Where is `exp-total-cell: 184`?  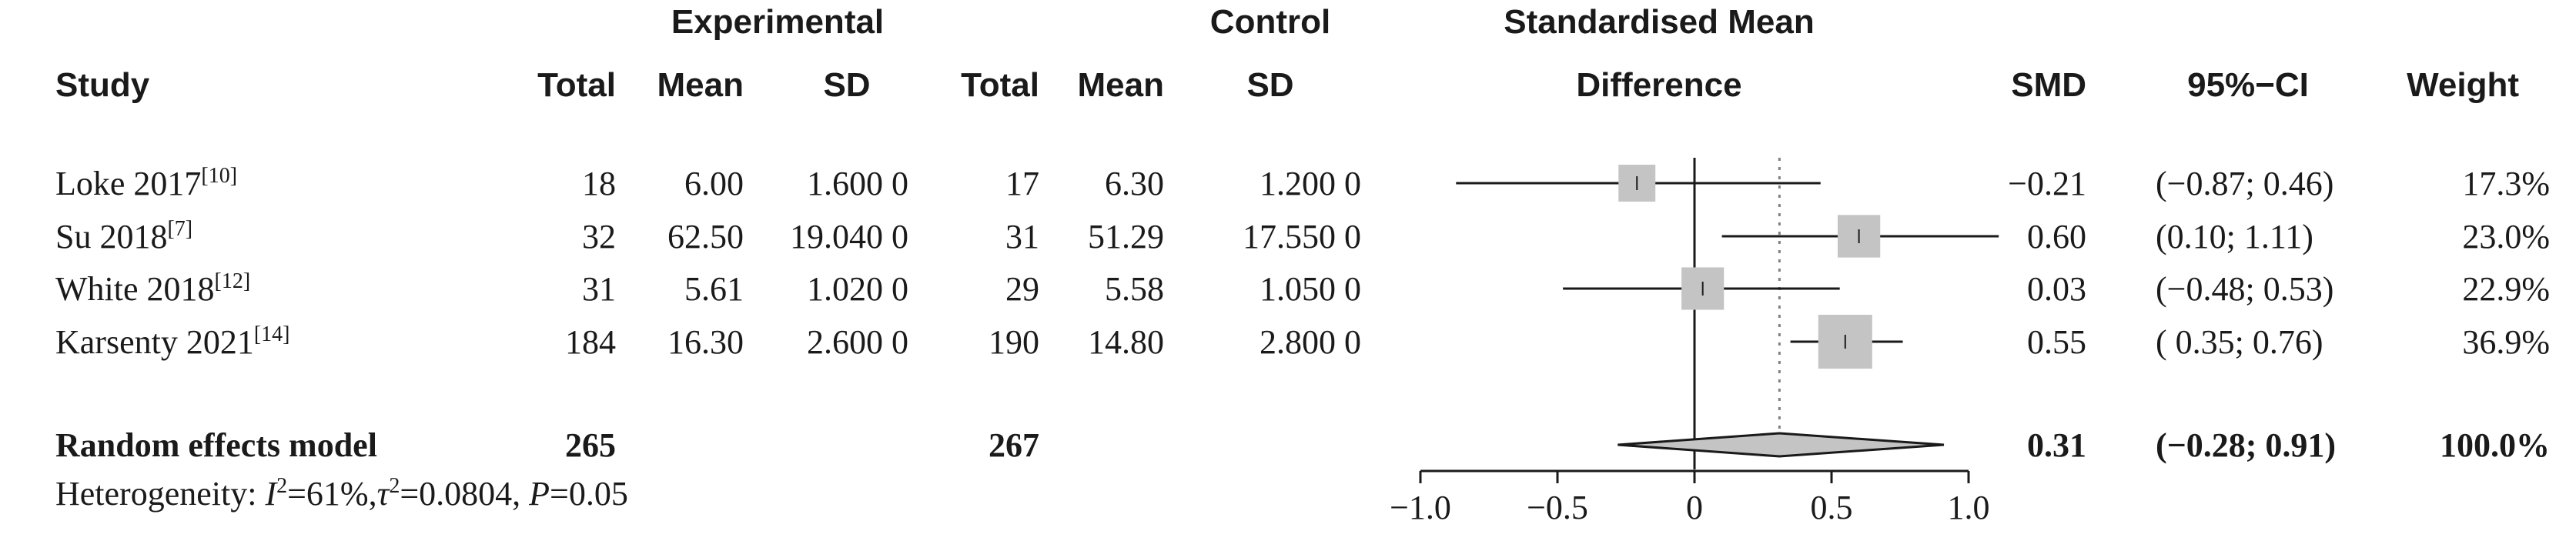 exp-total-cell: 184 is located at coordinates (591, 342).